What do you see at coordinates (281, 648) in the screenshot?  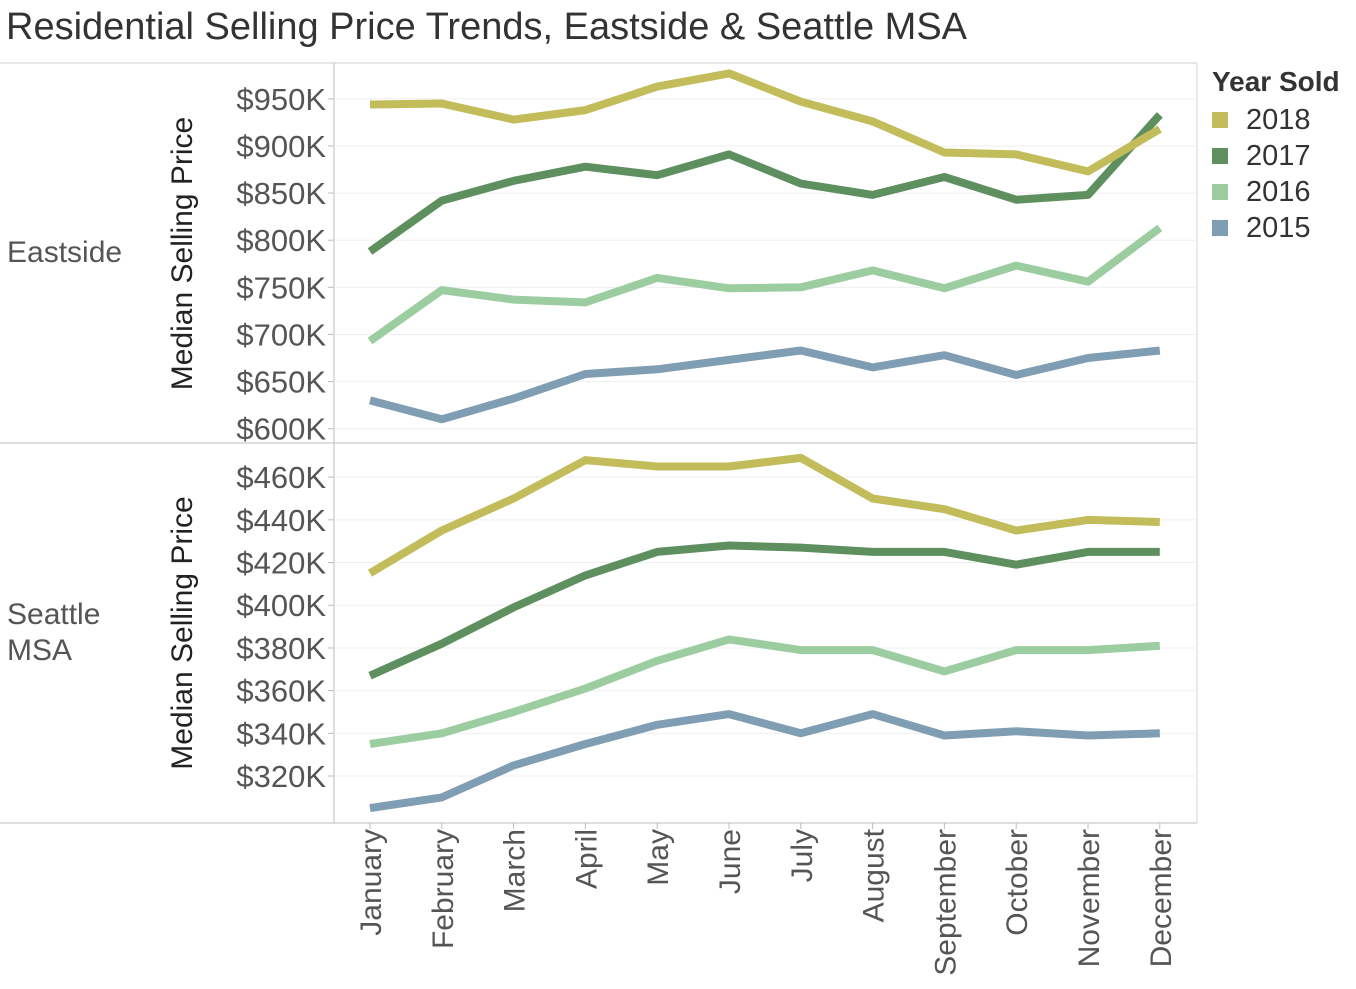 I see `y-tick-label: $380K` at bounding box center [281, 648].